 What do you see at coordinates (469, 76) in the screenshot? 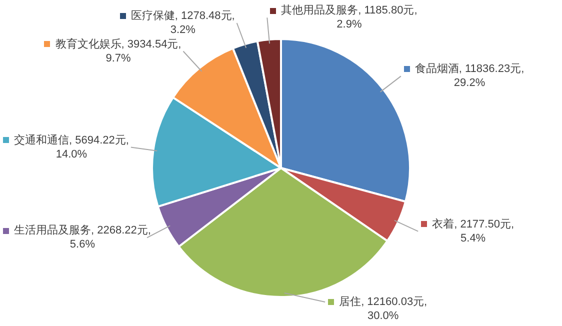
I see `legend-label: 食品烟酒, 11836.23元, 29.2%` at bounding box center [469, 76].